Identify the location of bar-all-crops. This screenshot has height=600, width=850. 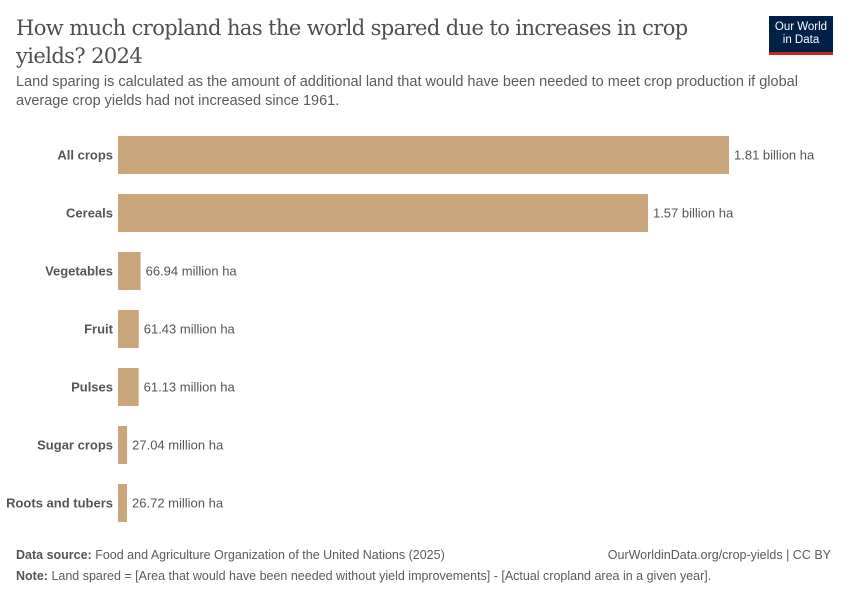
(423, 155).